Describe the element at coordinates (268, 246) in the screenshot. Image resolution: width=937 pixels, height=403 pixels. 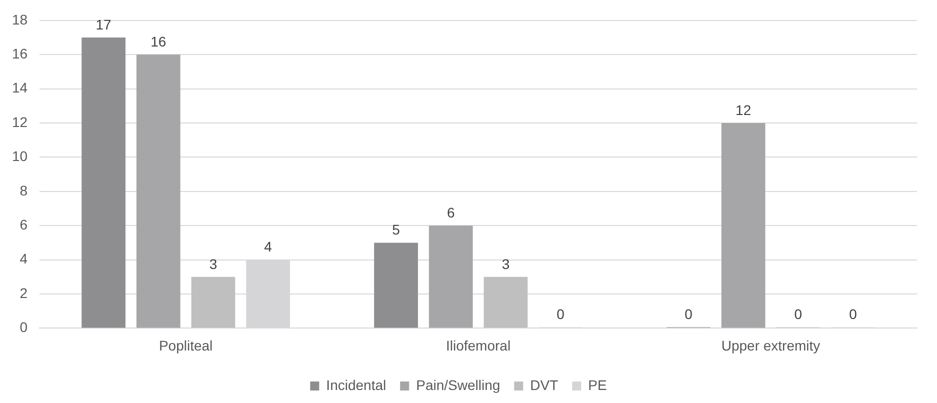
I see `data-label: 4` at that location.